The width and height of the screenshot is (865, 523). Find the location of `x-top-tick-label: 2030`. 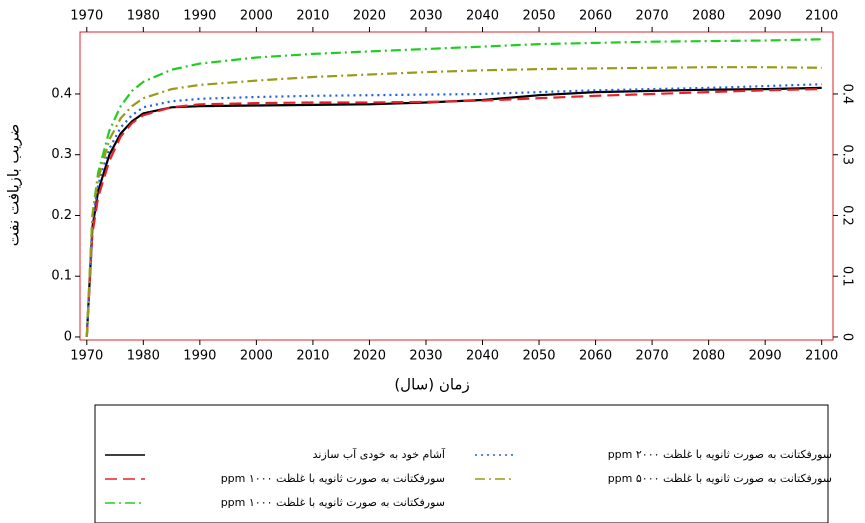

x-top-tick-label: 2030 is located at coordinates (425, 16).